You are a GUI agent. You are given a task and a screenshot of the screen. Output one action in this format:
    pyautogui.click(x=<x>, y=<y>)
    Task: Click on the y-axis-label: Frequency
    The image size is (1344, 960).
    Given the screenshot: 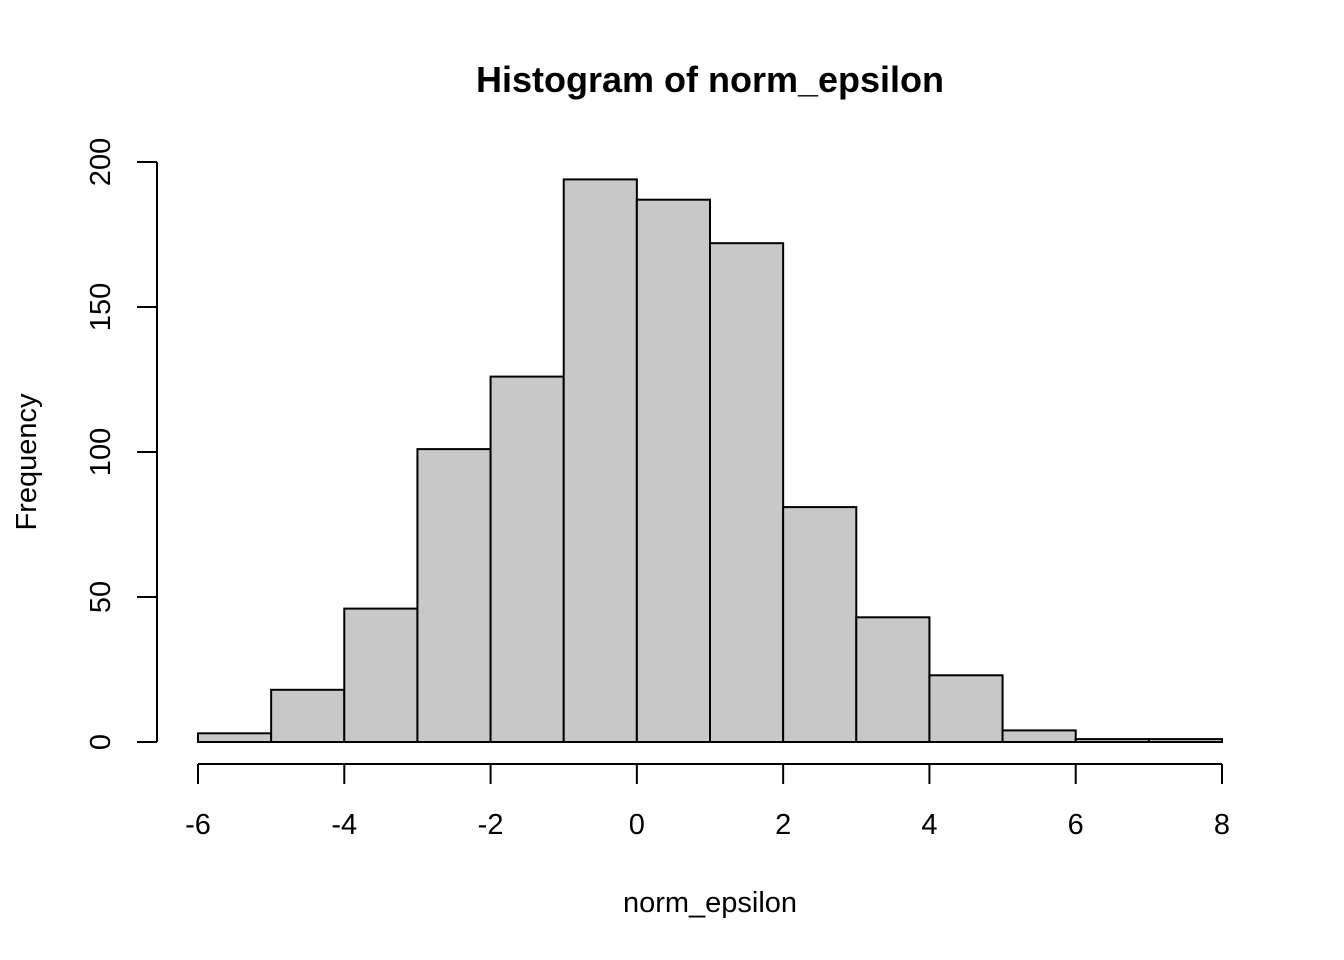 What is the action you would take?
    pyautogui.click(x=27, y=462)
    